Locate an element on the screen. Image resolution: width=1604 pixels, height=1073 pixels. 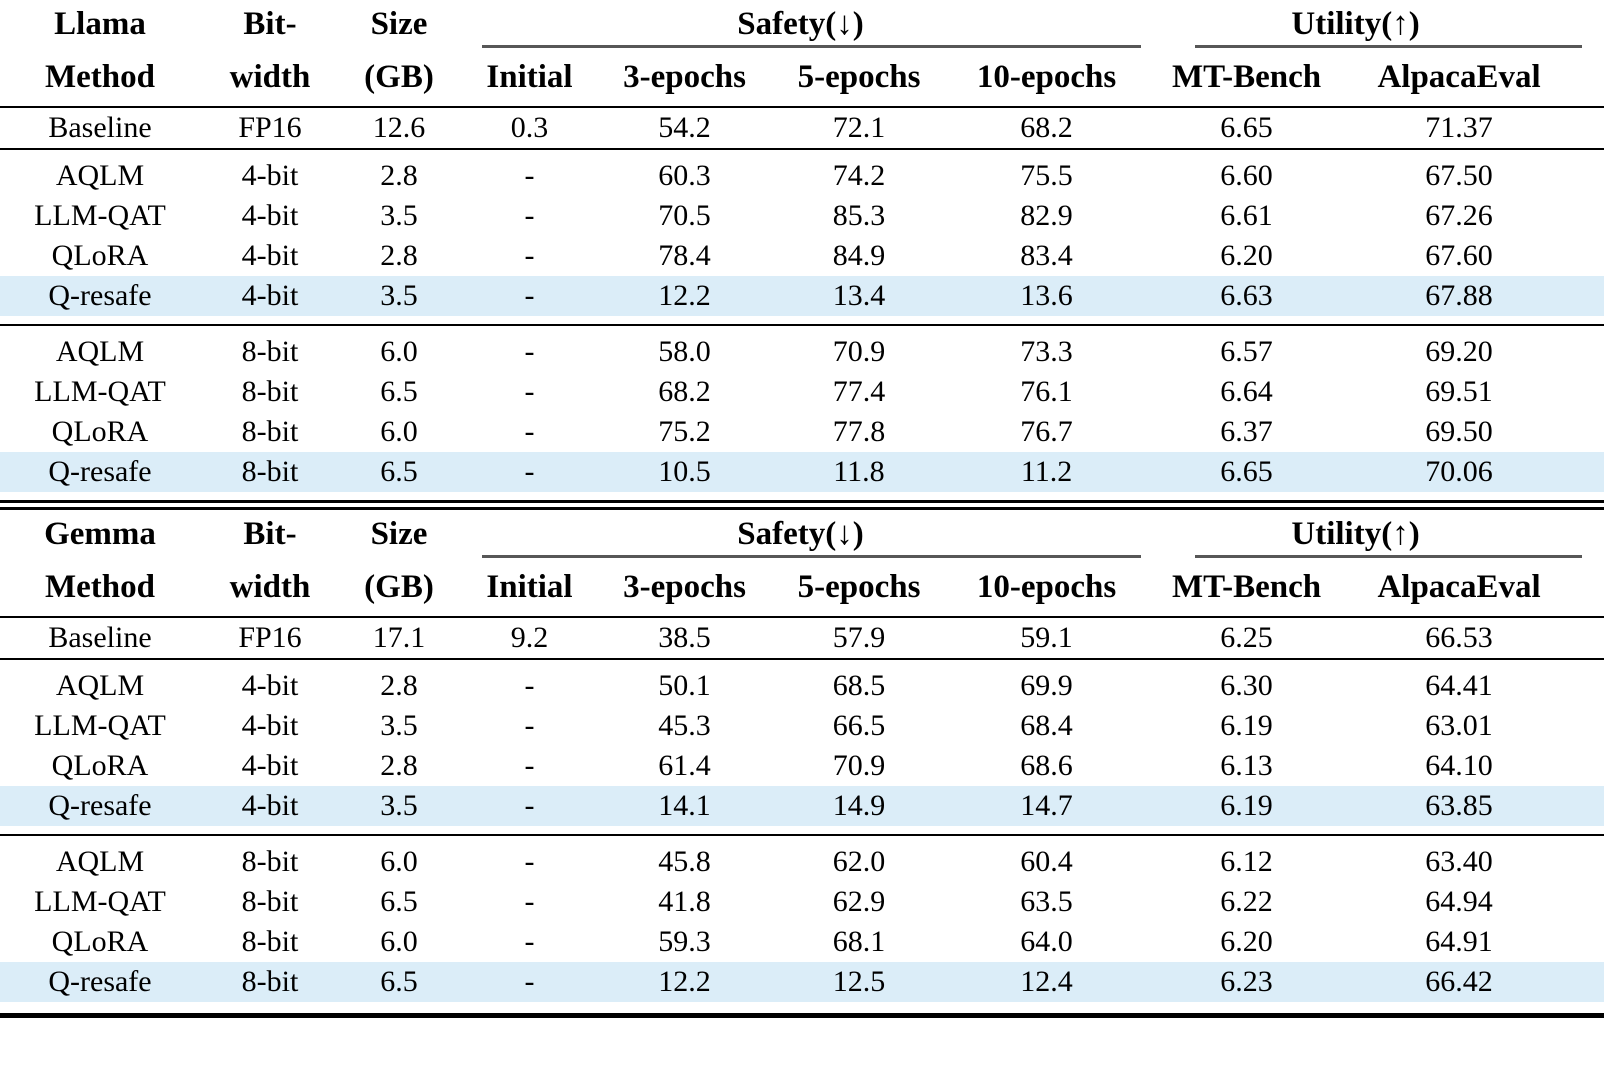
value-cell: 69.50 is located at coordinates (1459, 431).